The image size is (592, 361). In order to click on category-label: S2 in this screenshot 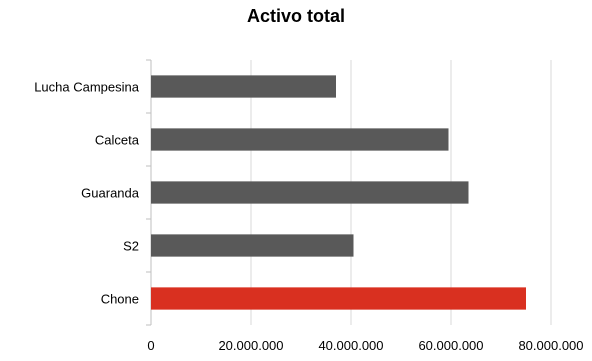, I will do `click(131, 246)`.